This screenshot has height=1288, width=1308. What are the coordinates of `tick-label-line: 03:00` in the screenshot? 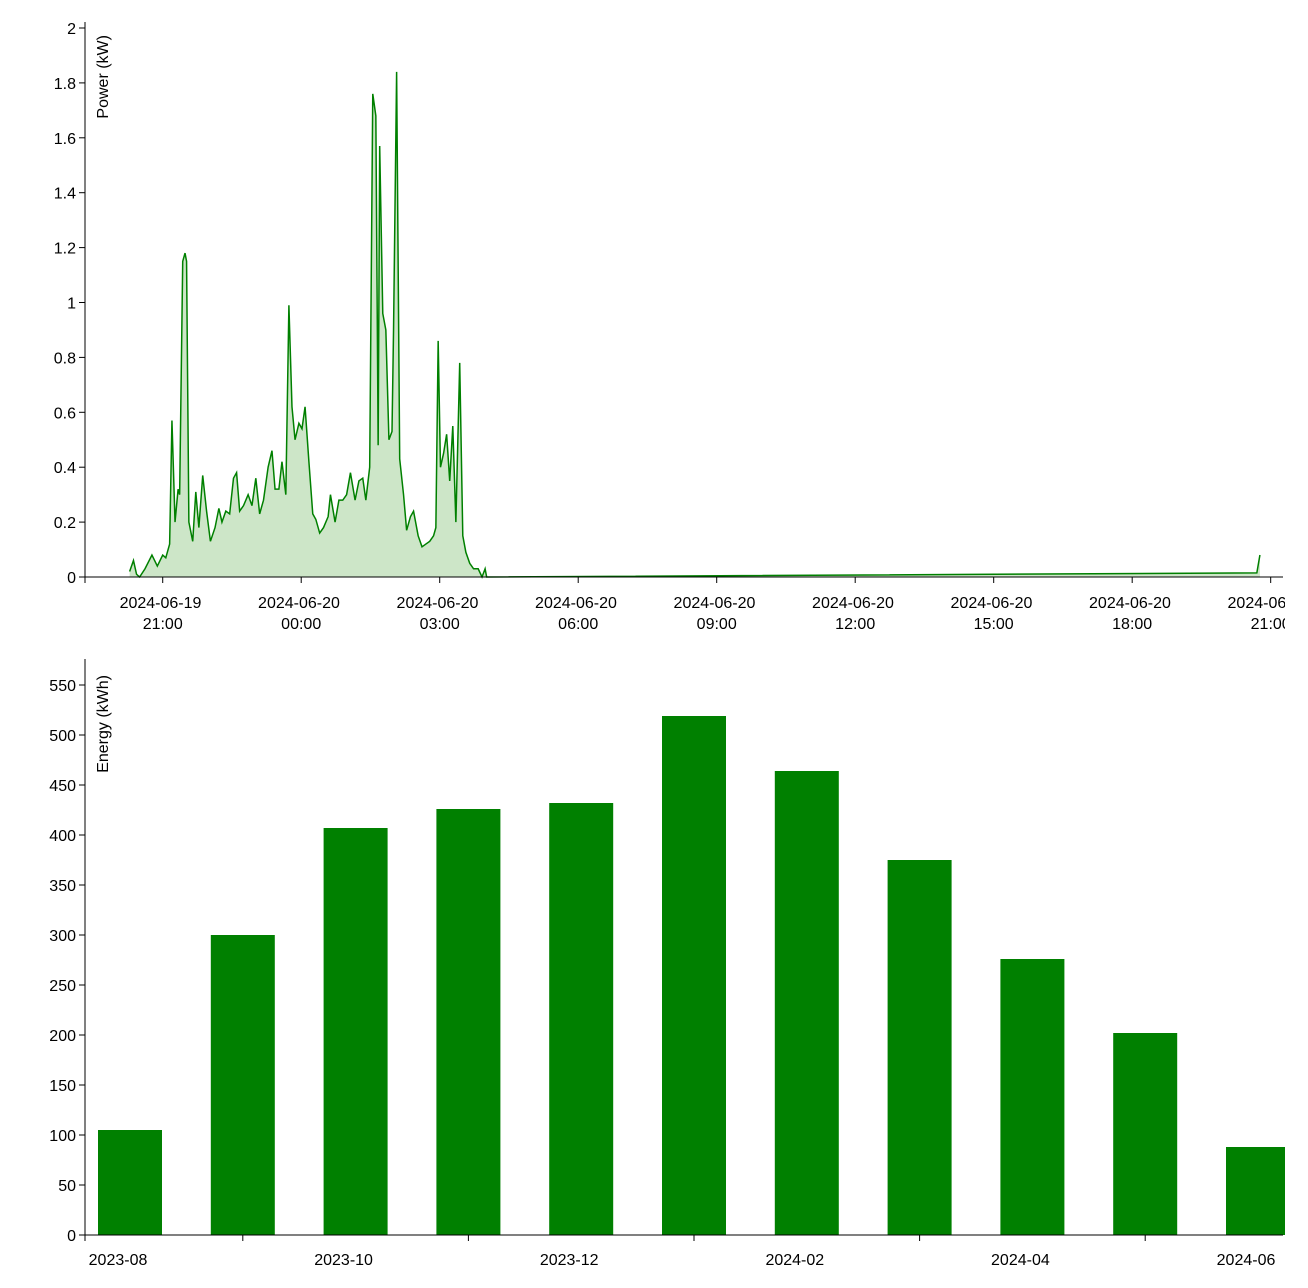 It's located at (440, 624).